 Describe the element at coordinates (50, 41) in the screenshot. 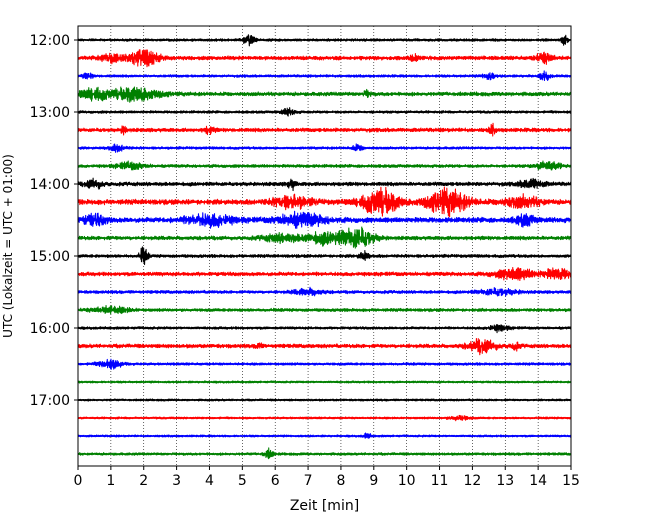

I see `y-tick-label: 12:00` at that location.